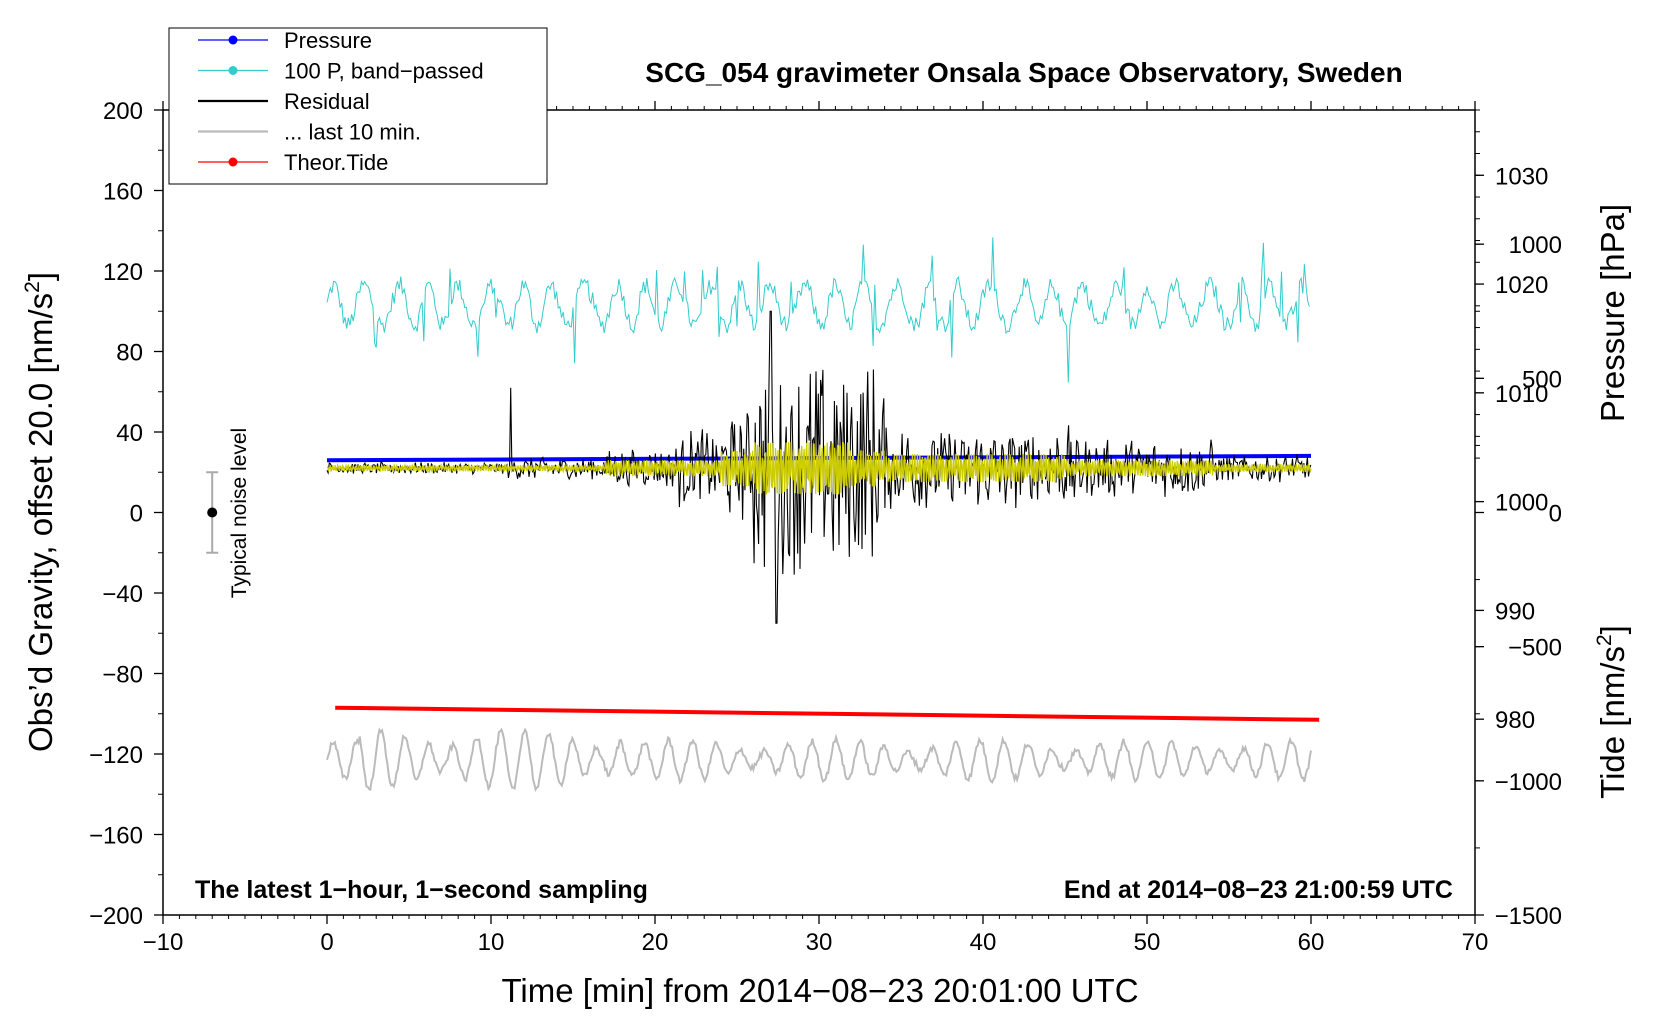 This screenshot has height=1020, width=1660. What do you see at coordinates (116, 836) in the screenshot?
I see `y-tick-label: −160` at bounding box center [116, 836].